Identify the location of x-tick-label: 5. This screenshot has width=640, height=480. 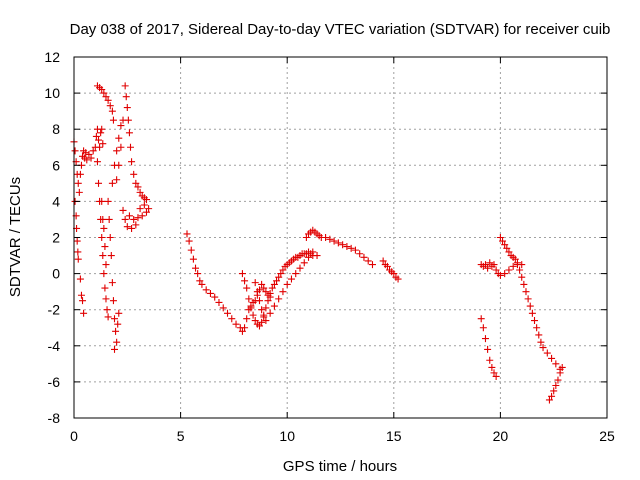
(181, 436).